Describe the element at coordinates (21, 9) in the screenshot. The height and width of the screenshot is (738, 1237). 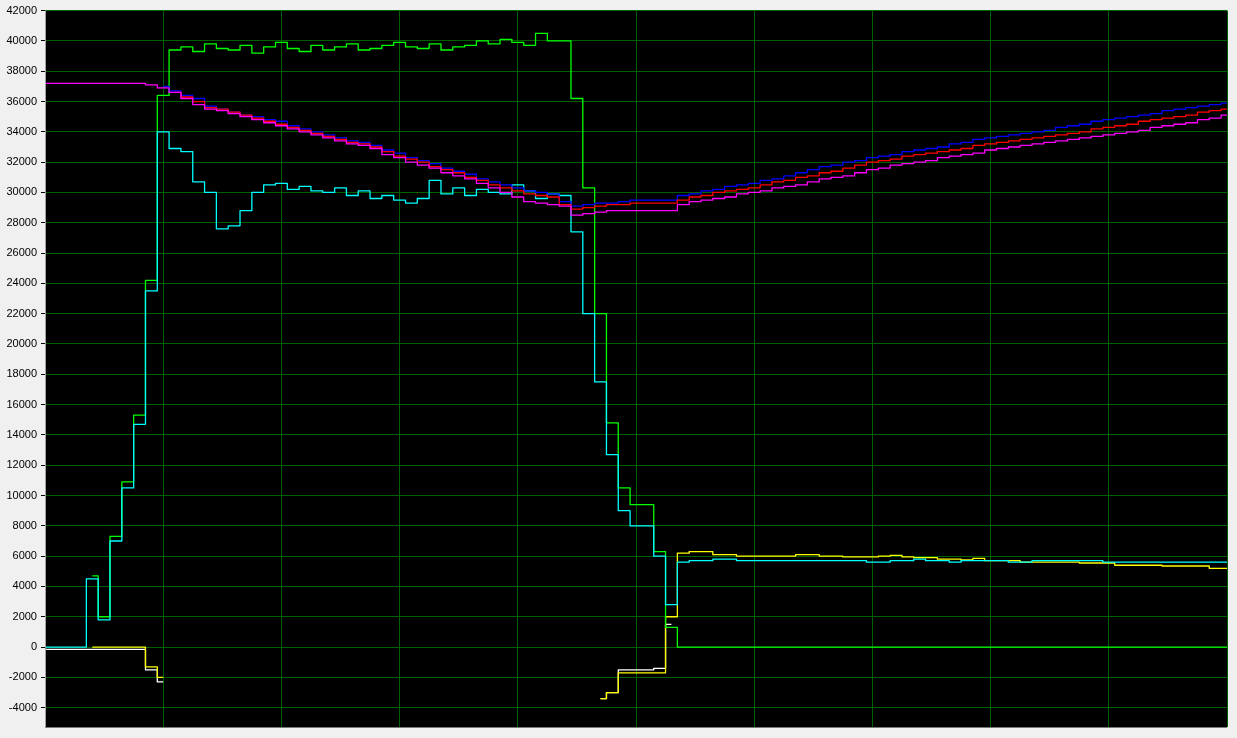
I see `y-tick-label: 42000` at that location.